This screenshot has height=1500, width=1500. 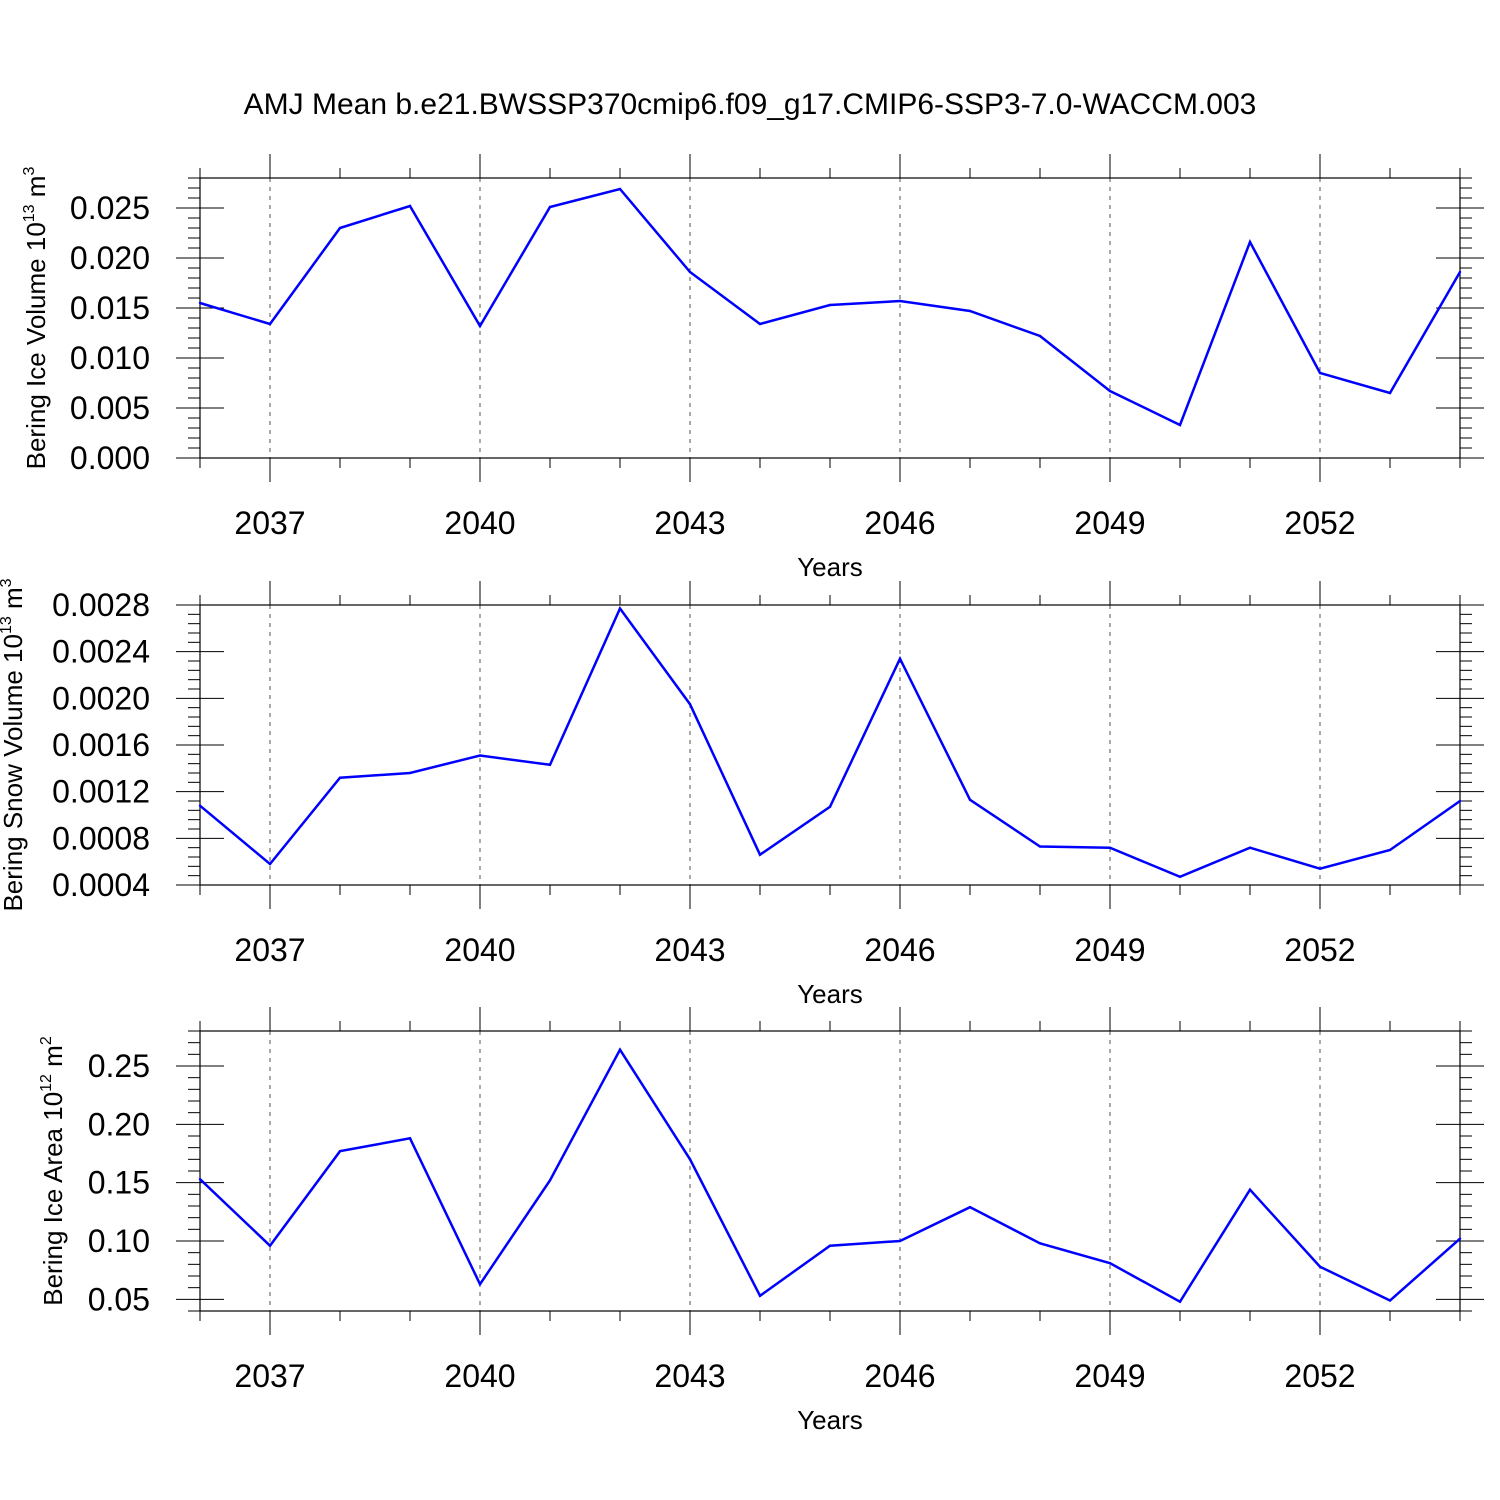 What do you see at coordinates (110, 258) in the screenshot?
I see `y-tick-label: 0.020` at bounding box center [110, 258].